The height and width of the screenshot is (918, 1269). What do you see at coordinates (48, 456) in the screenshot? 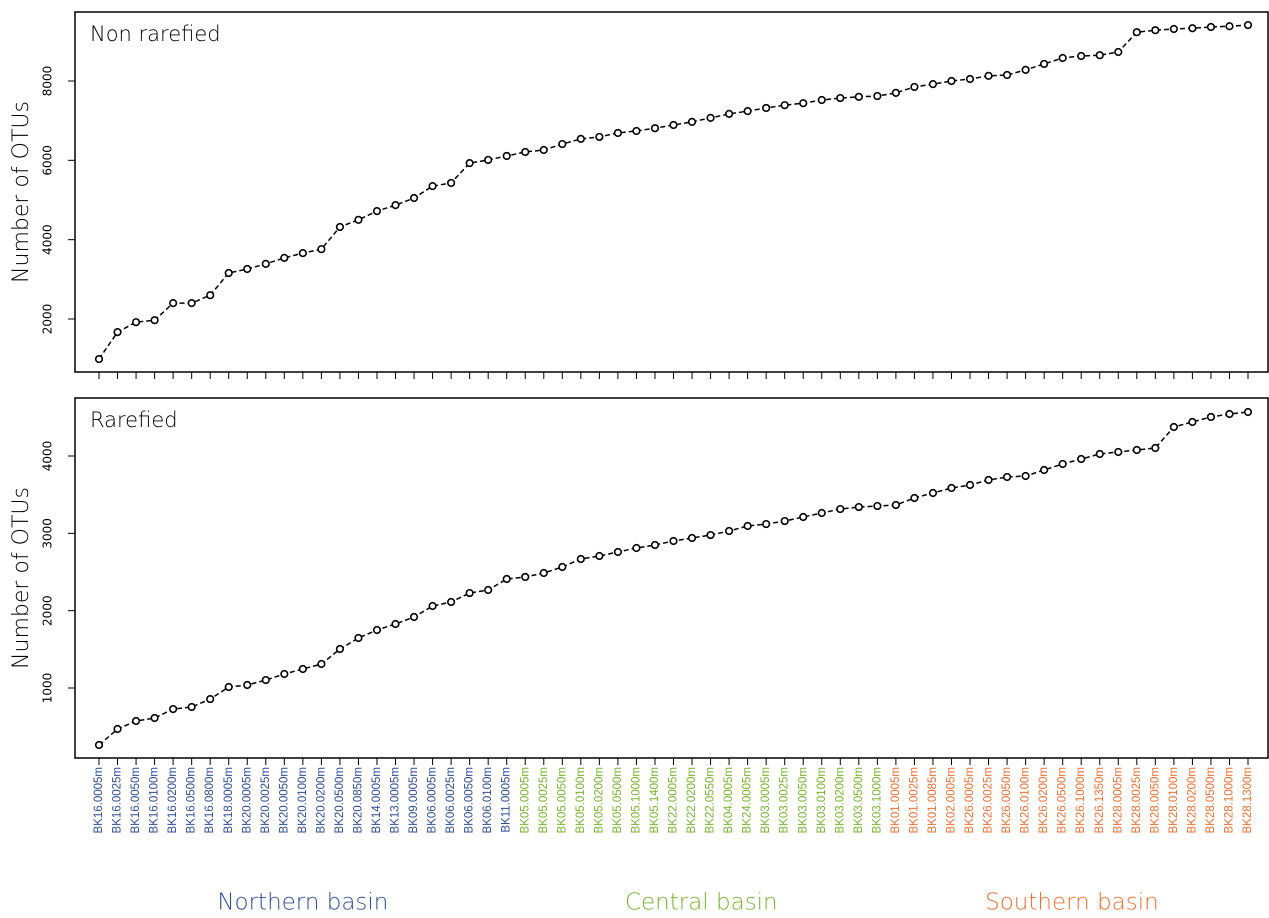
I see `y-tick-label: 4000` at bounding box center [48, 456].